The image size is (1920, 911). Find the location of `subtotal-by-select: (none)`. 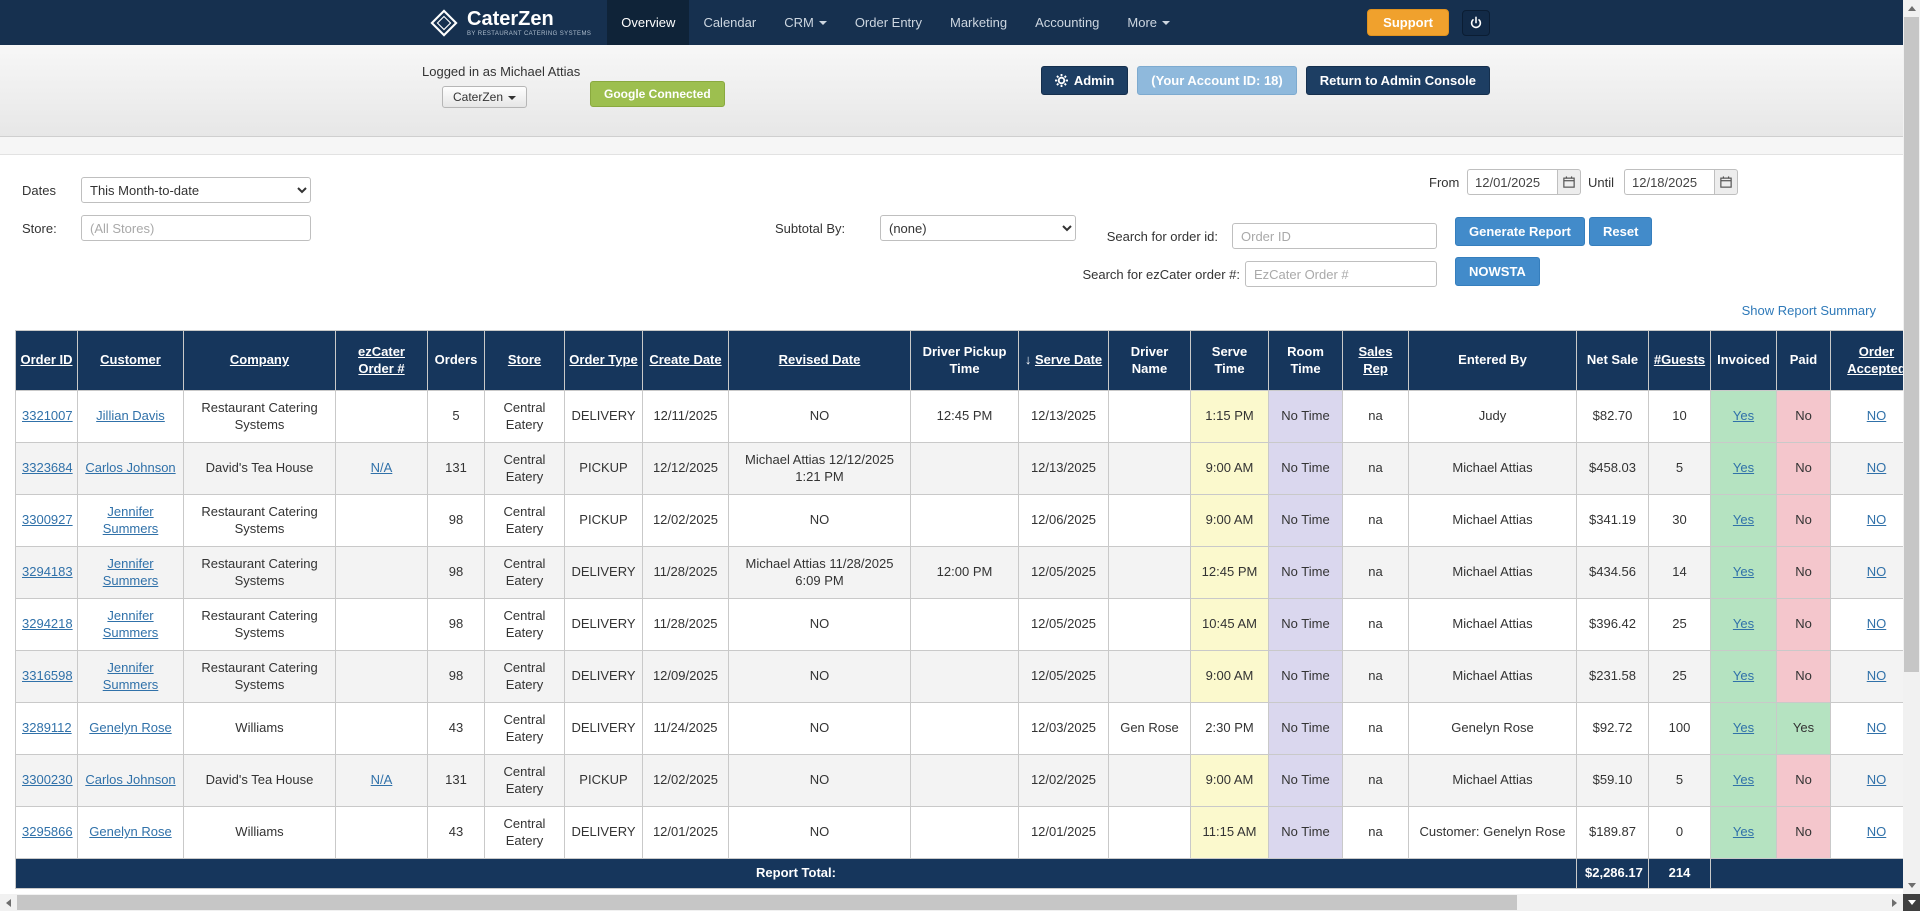

subtotal-by-select: (none) is located at coordinates (978, 228).